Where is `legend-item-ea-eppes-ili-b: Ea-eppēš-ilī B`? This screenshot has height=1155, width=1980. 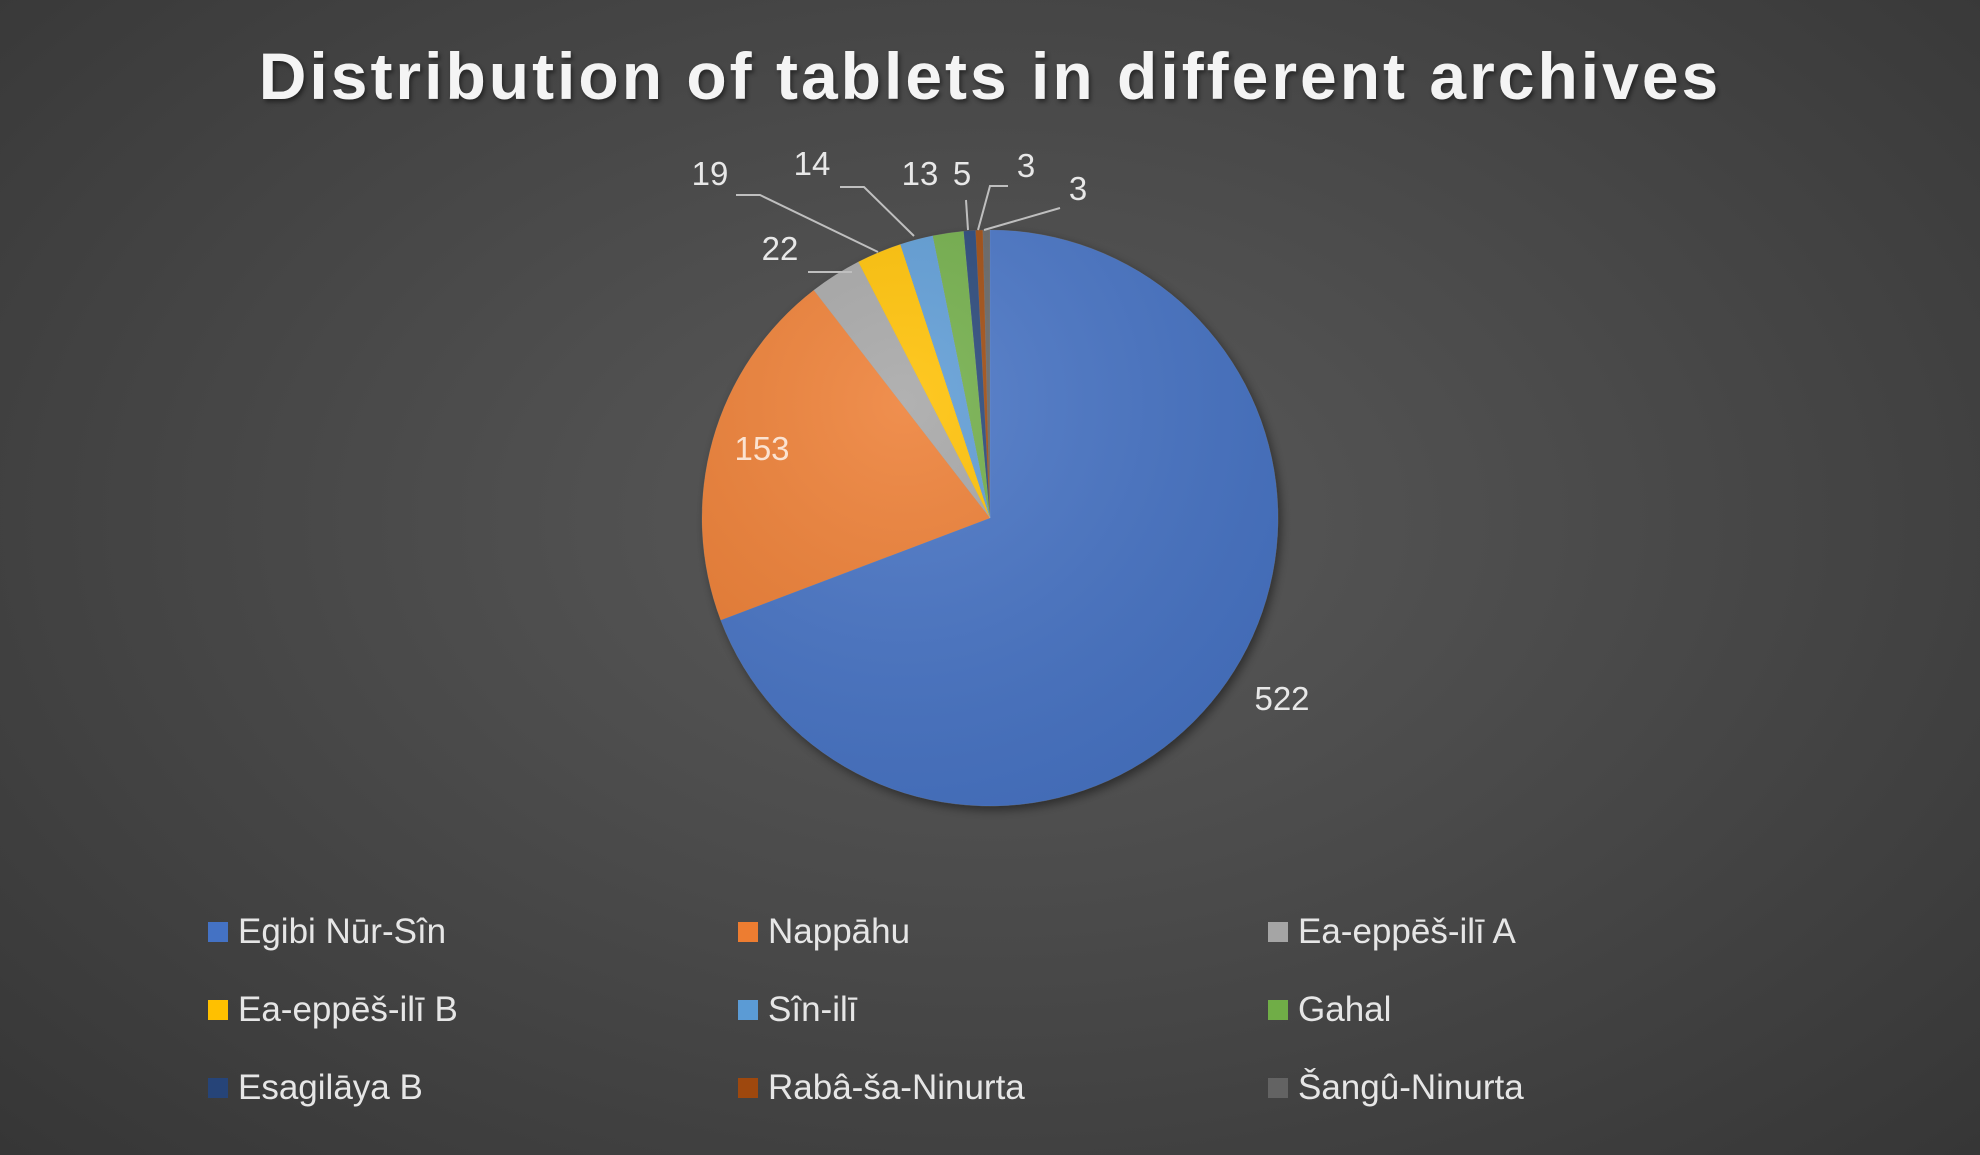
legend-item-ea-eppes-ili-b: Ea-eppēš-ilī B is located at coordinates (473, 1010).